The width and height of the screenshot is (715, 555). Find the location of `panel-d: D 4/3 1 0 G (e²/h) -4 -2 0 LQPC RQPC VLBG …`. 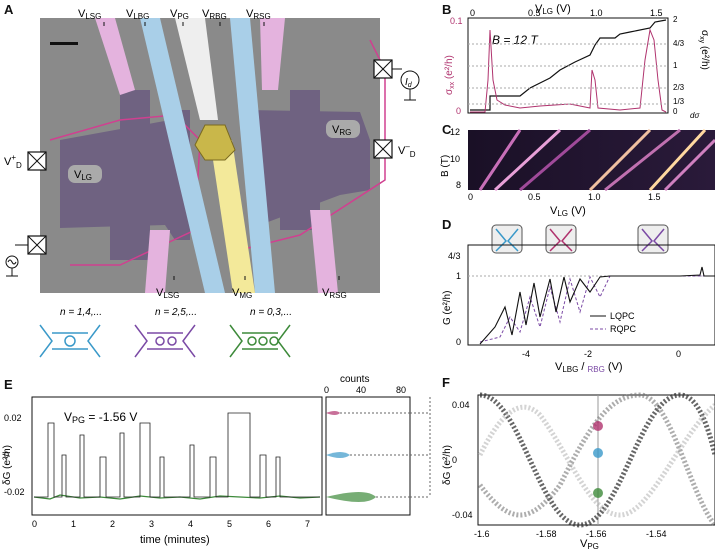

panel-d: D 4/3 1 0 G (e²/h) -4 -2 0 LQPC RQPC VLBG … is located at coordinates (577, 296).